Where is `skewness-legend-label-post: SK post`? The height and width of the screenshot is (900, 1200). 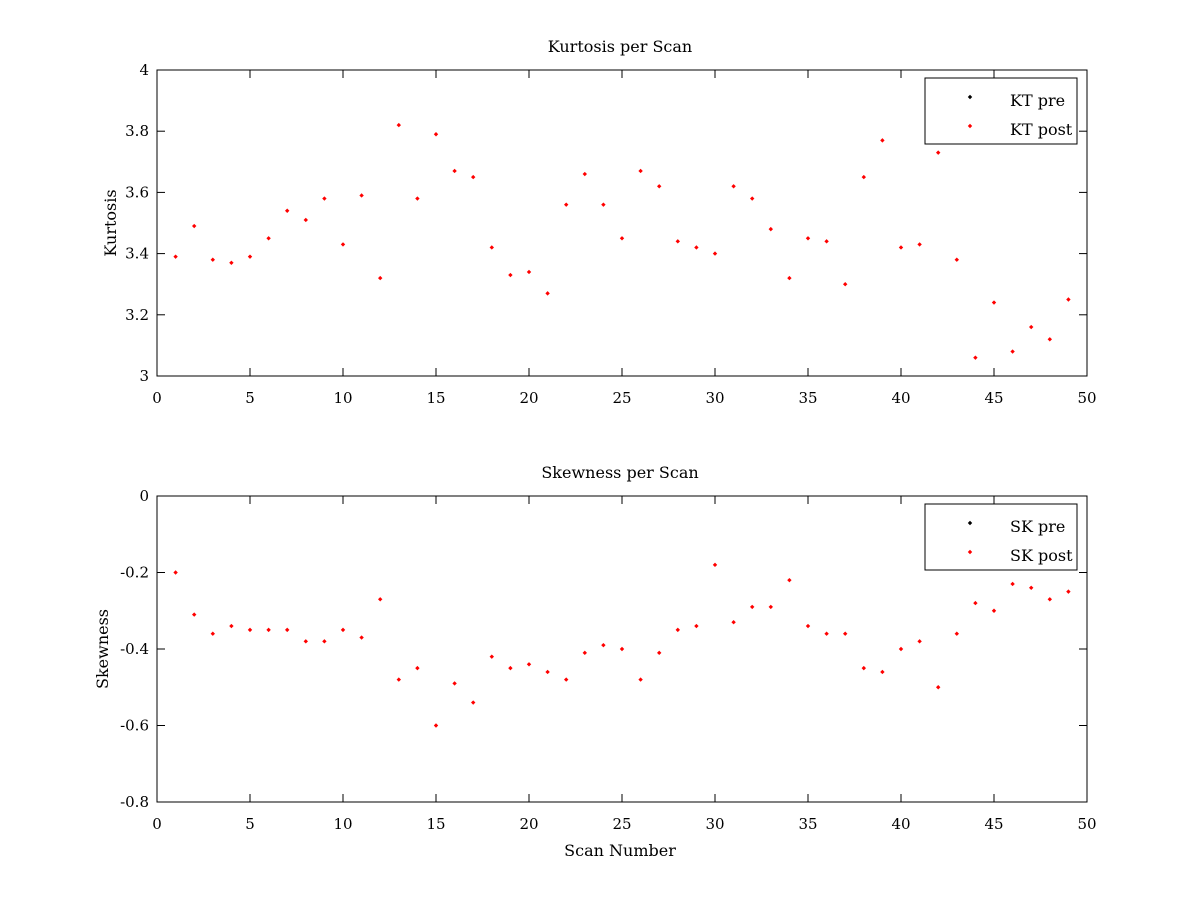
skewness-legend-label-post: SK post is located at coordinates (1041, 555).